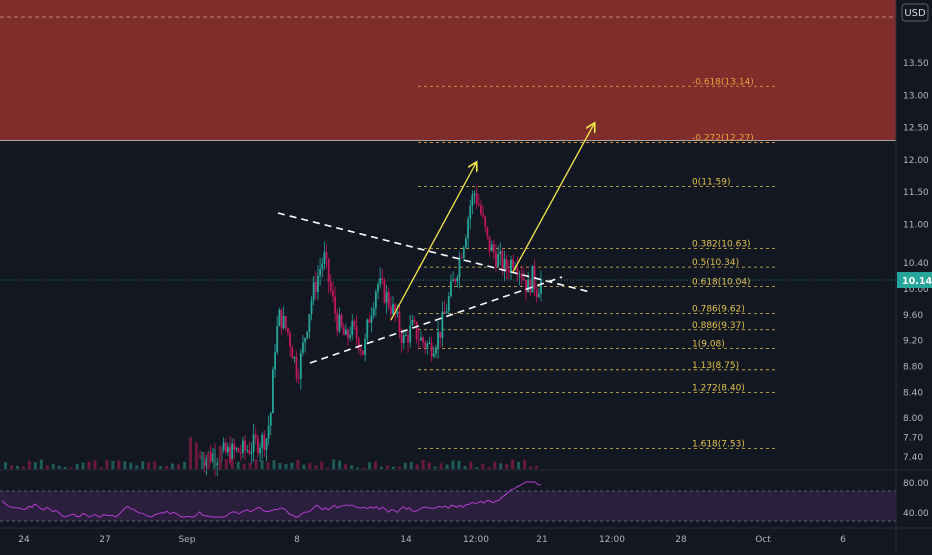  What do you see at coordinates (914, 280) in the screenshot?
I see `current-price-badge` at bounding box center [914, 280].